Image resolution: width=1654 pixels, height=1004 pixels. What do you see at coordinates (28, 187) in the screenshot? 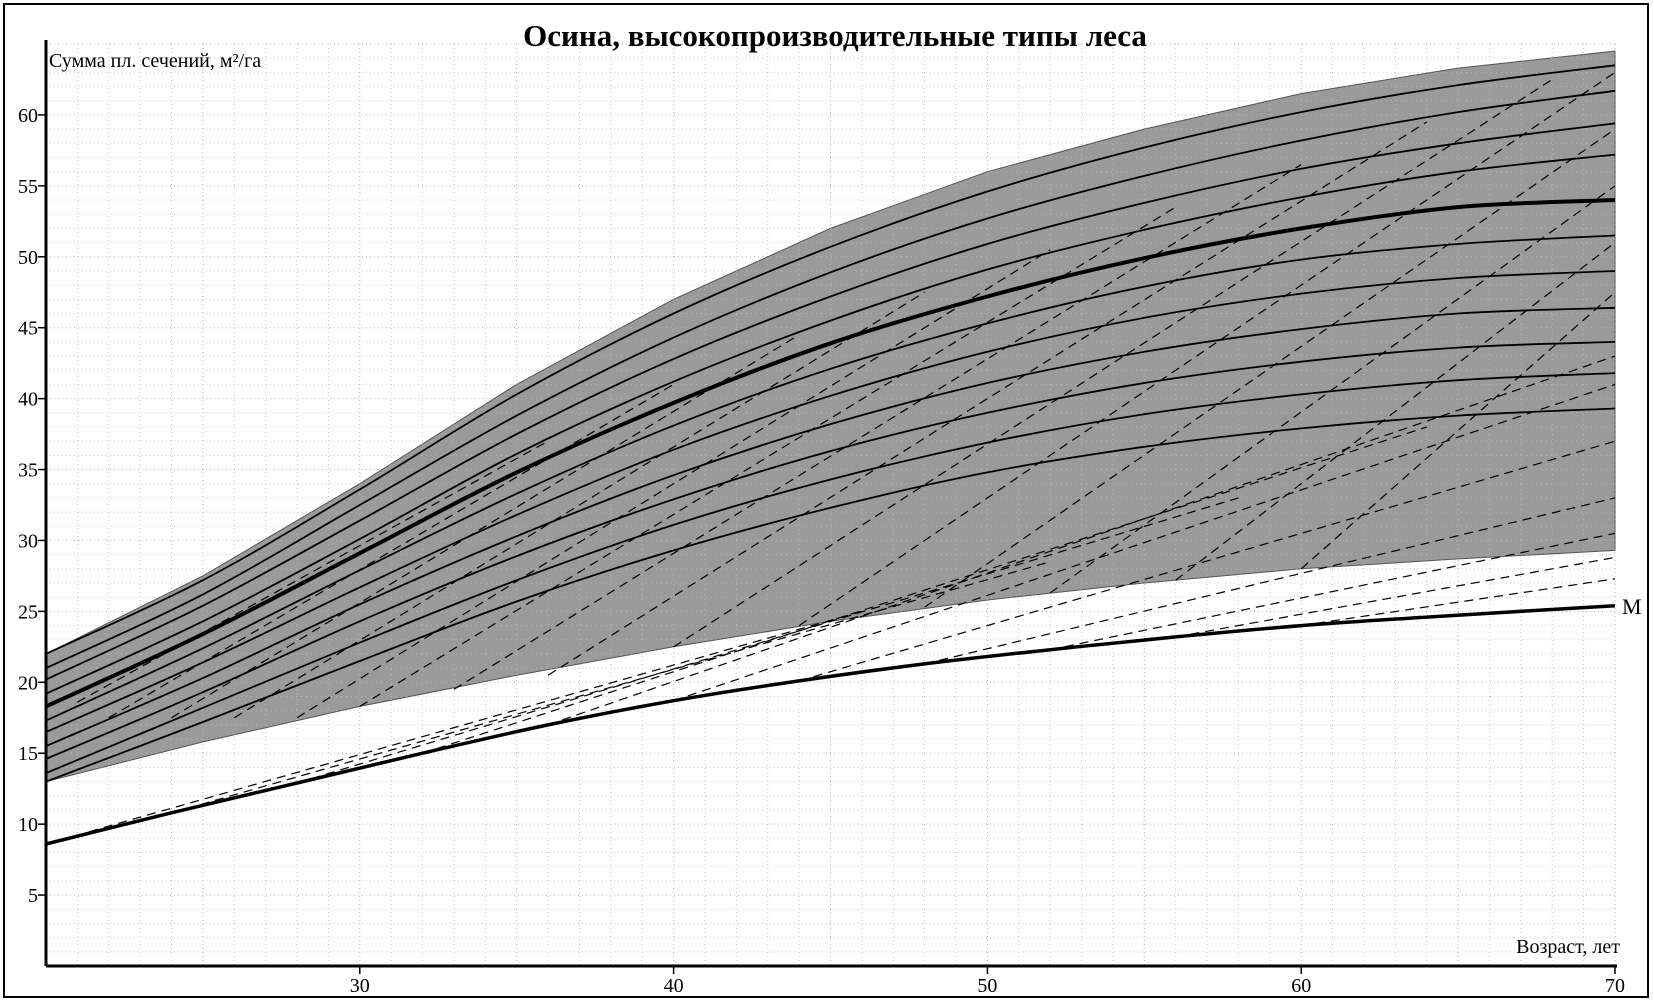
I see `y-tick-label: 55` at bounding box center [28, 187].